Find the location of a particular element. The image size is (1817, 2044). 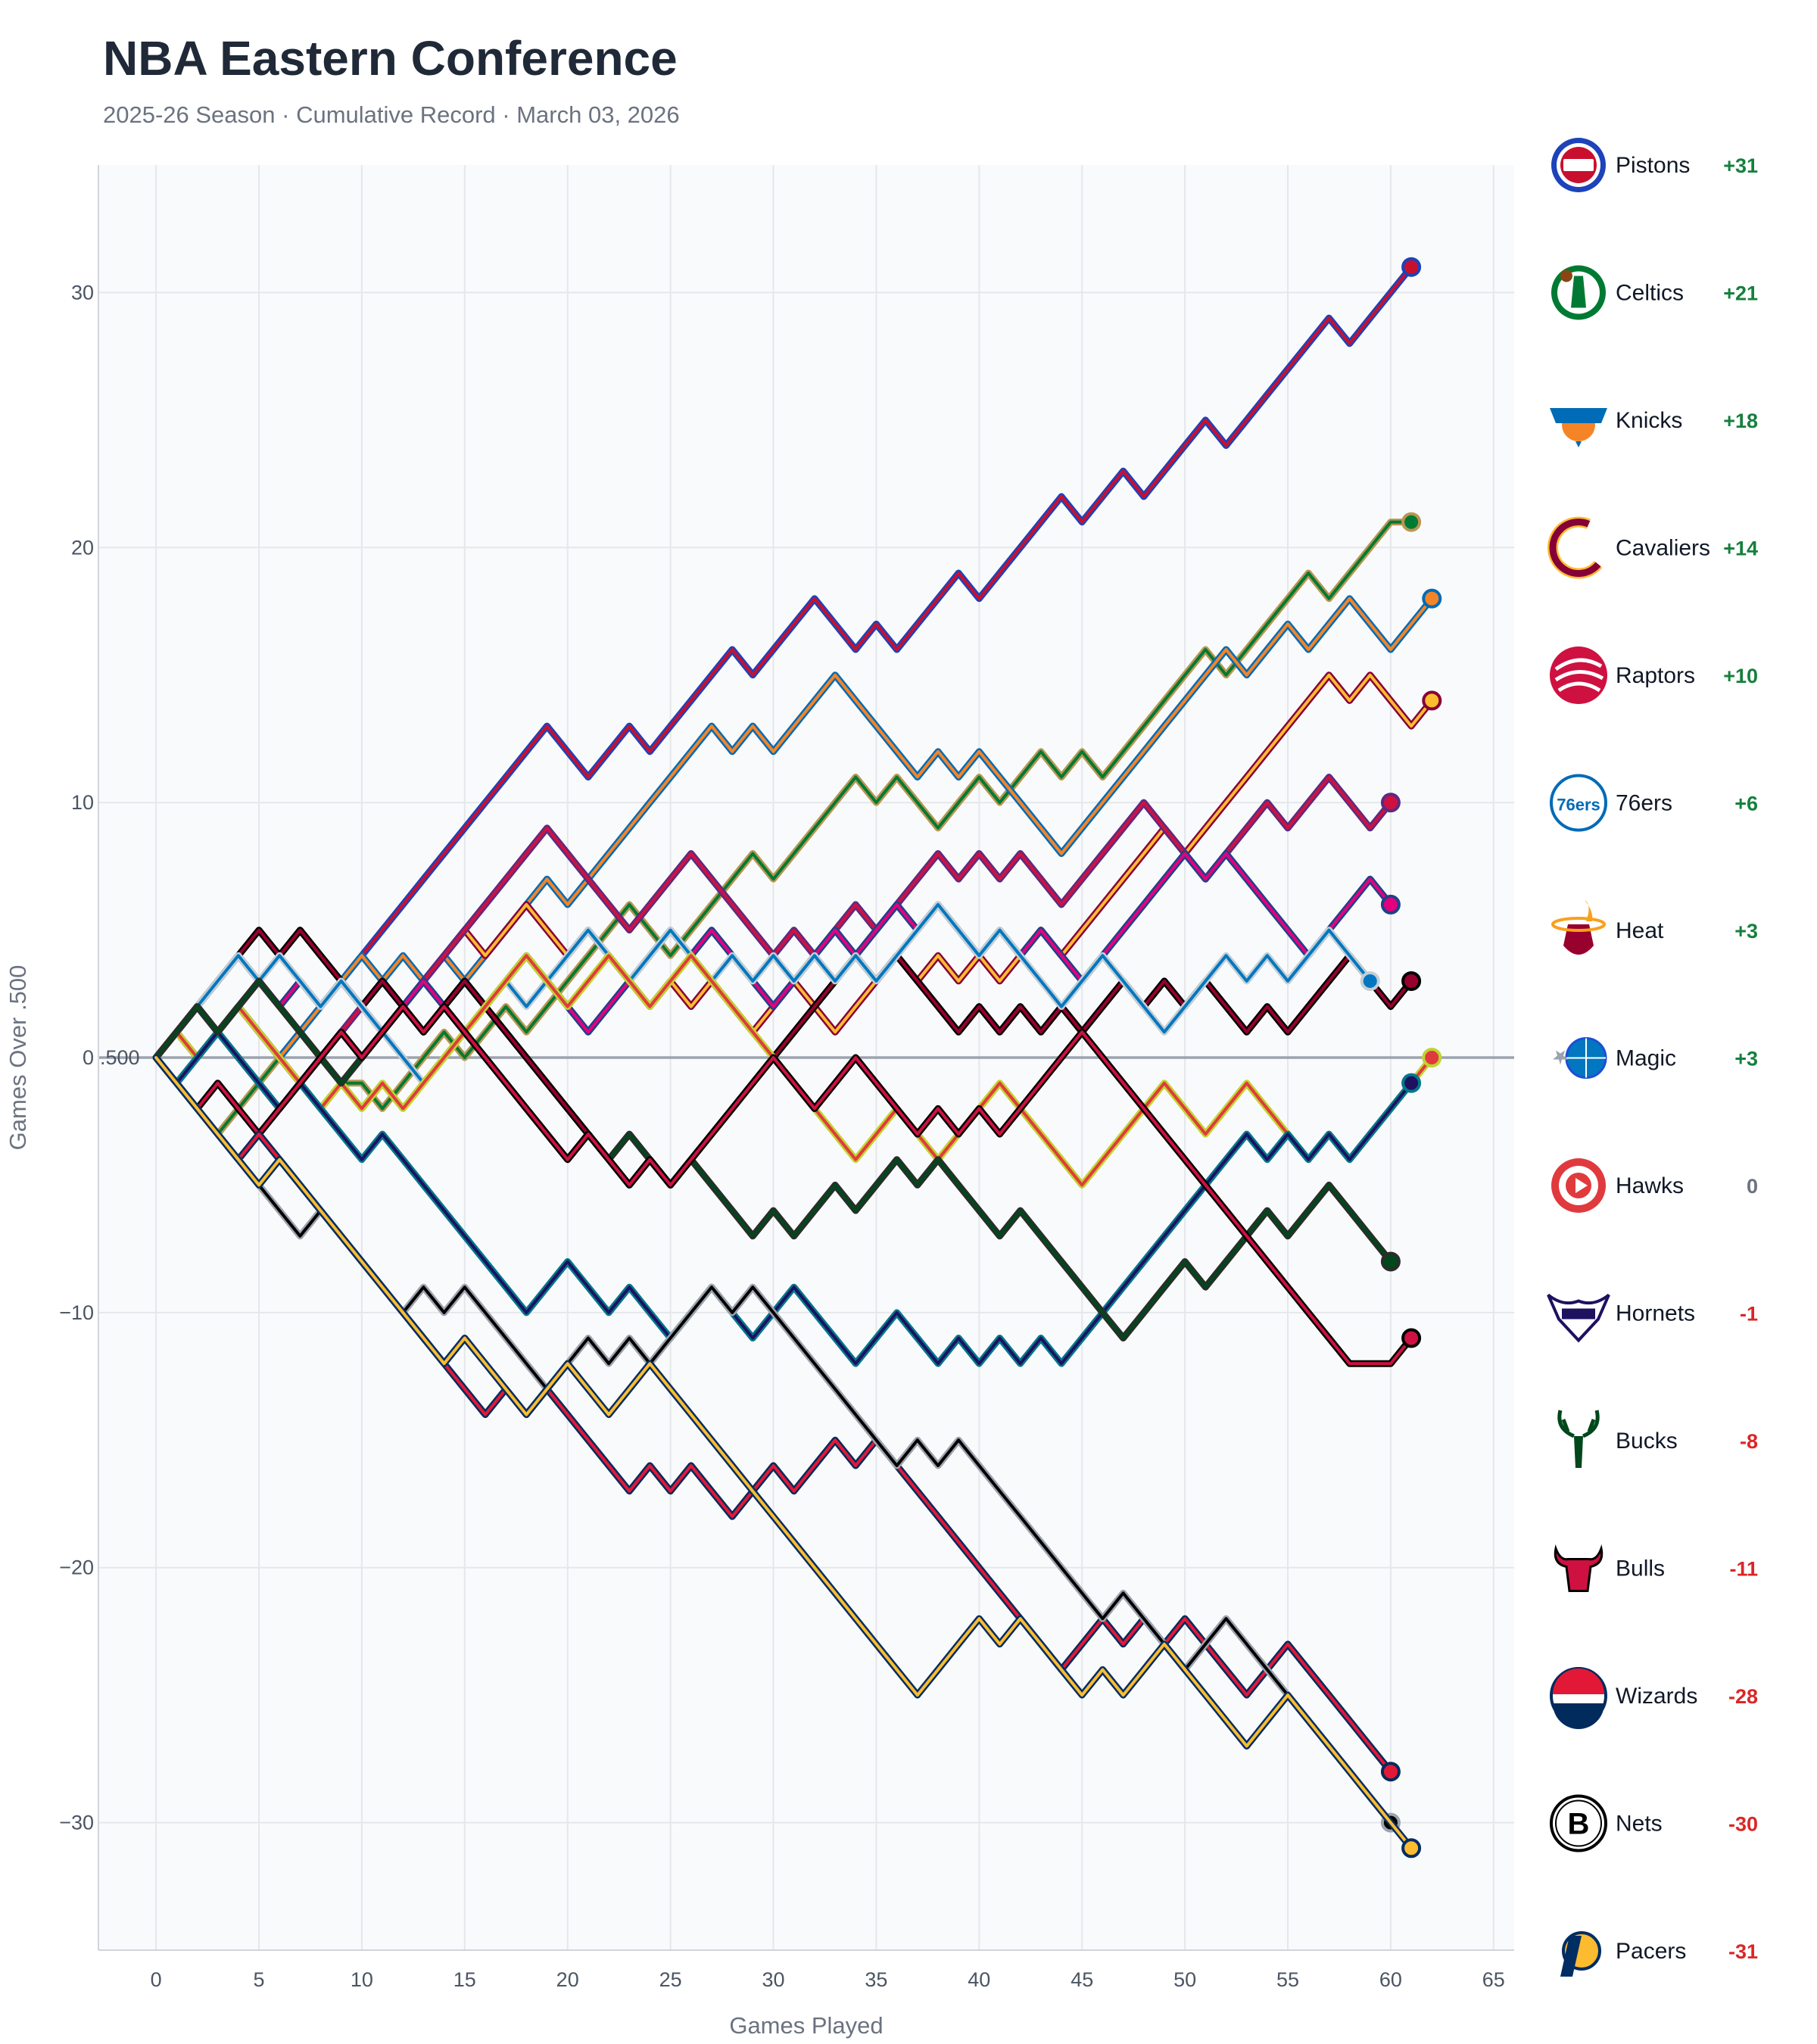

76ers-logo: 76ers is located at coordinates (1579, 803).